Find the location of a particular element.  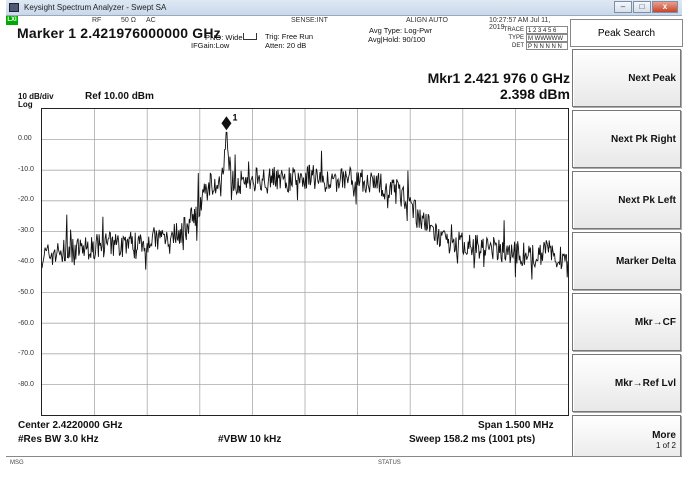

mkr-to-cf-label: Mkr→CF is located at coordinates (655, 322).